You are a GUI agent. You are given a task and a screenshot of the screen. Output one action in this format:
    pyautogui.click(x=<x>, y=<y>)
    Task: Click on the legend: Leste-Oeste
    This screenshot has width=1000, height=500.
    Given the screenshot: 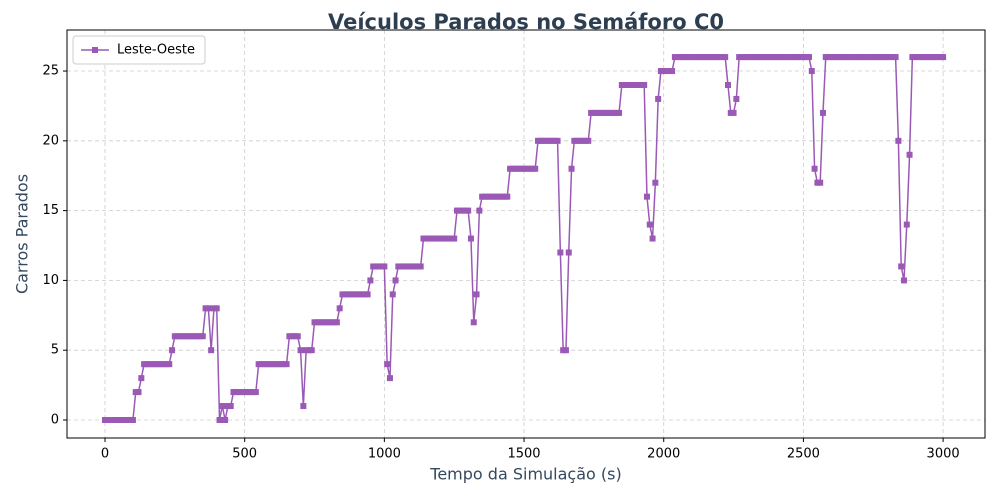 What is the action you would take?
    pyautogui.click(x=139, y=50)
    